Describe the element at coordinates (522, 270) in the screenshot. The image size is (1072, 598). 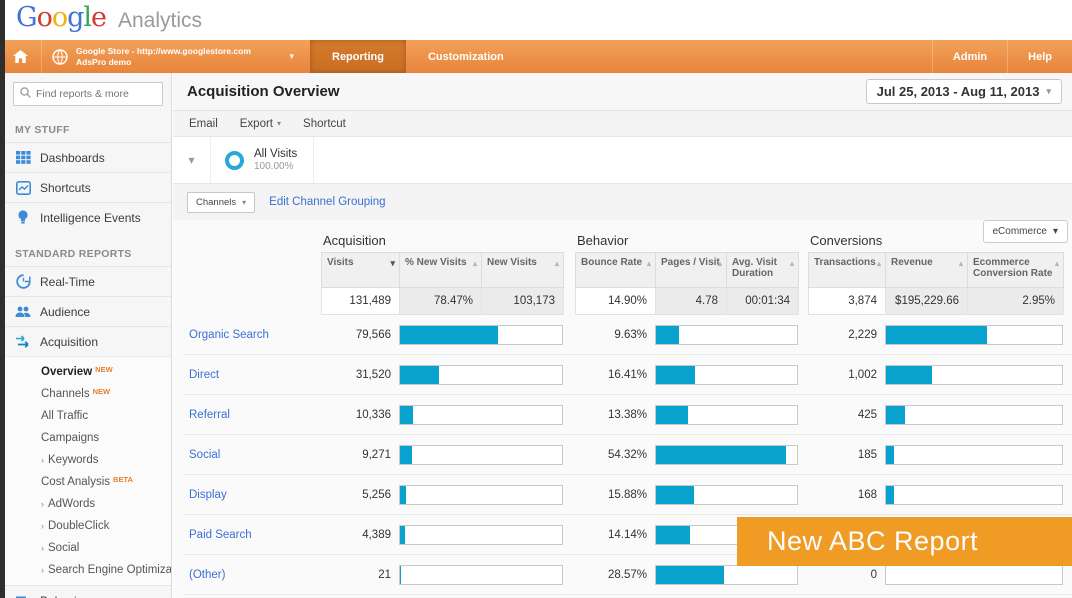
I see `column-header-new-visits: New Visits ▴` at that location.